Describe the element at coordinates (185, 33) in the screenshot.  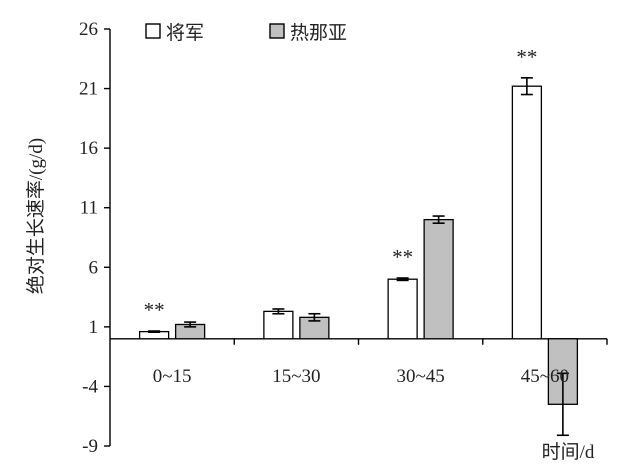
I see `legend-label-jiangjun: 将军` at that location.